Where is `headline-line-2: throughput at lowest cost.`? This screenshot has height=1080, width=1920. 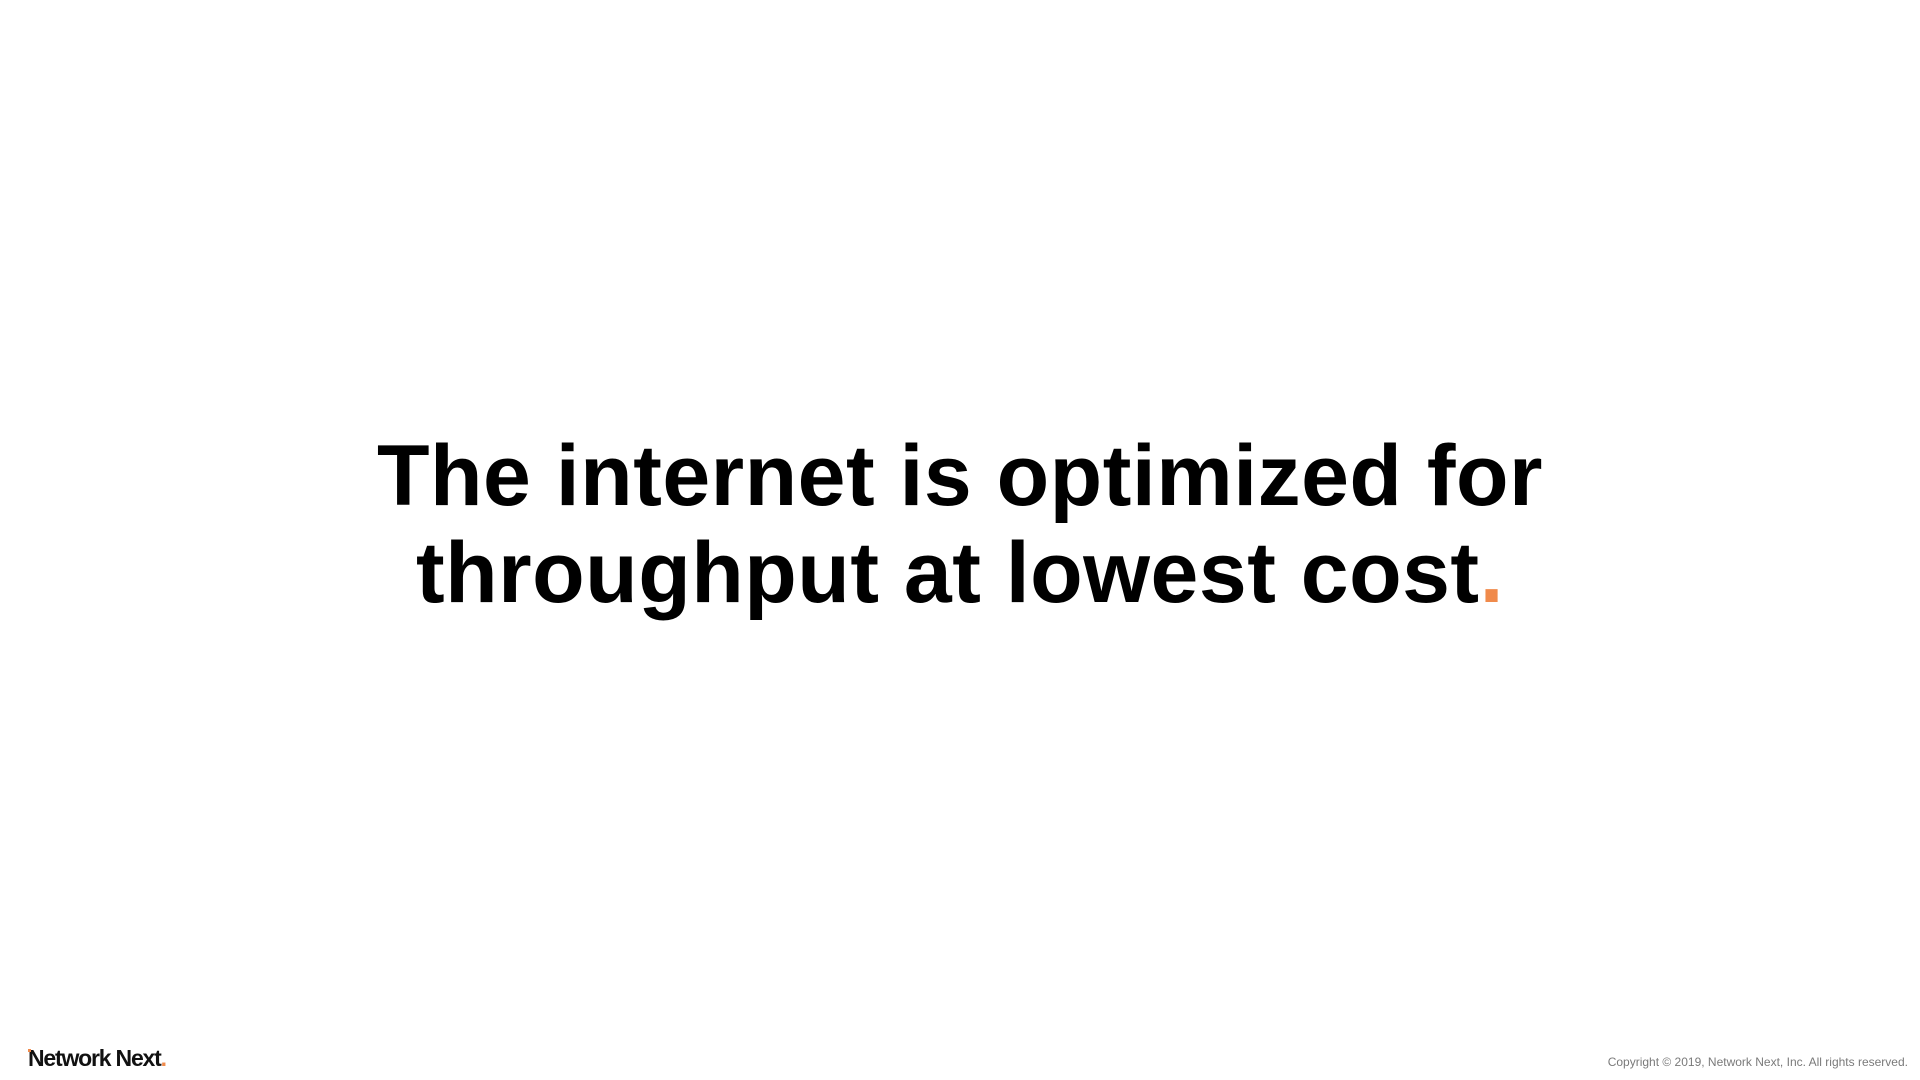
headline-line-2: throughput at lowest cost. is located at coordinates (960, 573).